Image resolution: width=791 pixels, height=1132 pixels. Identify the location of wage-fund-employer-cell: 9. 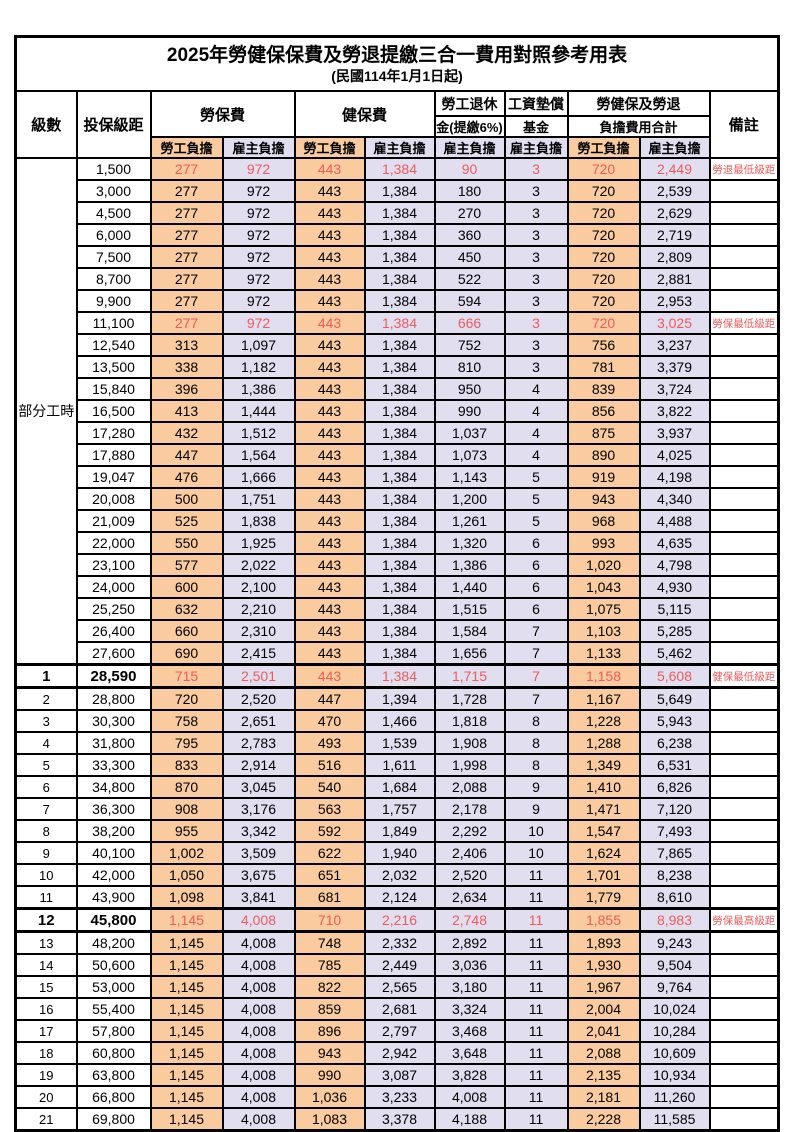
(536, 809).